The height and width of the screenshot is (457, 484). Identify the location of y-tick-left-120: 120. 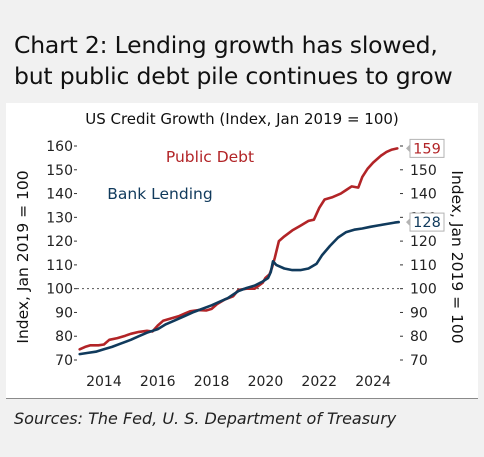
(59, 242).